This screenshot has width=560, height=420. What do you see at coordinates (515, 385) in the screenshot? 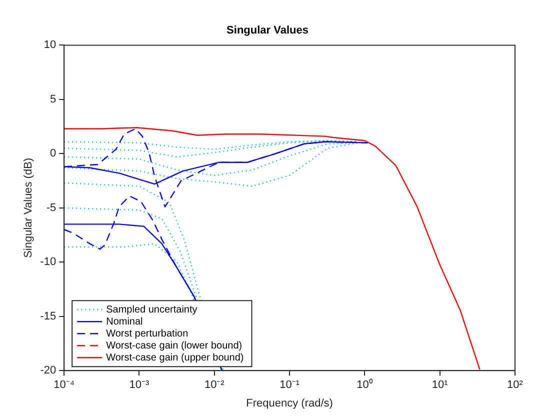
I see `x-tick-label: 10²` at bounding box center [515, 385].